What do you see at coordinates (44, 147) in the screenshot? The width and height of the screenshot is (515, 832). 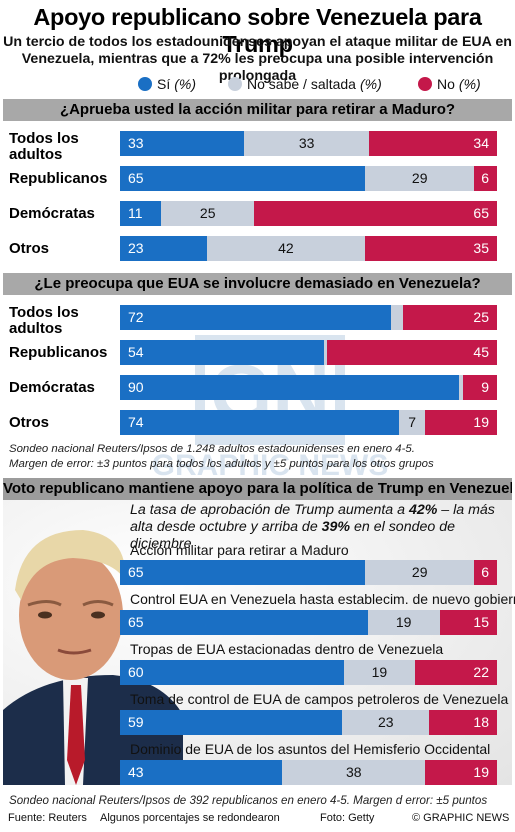 I see `s1-label-todos: Todos los adultos` at bounding box center [44, 147].